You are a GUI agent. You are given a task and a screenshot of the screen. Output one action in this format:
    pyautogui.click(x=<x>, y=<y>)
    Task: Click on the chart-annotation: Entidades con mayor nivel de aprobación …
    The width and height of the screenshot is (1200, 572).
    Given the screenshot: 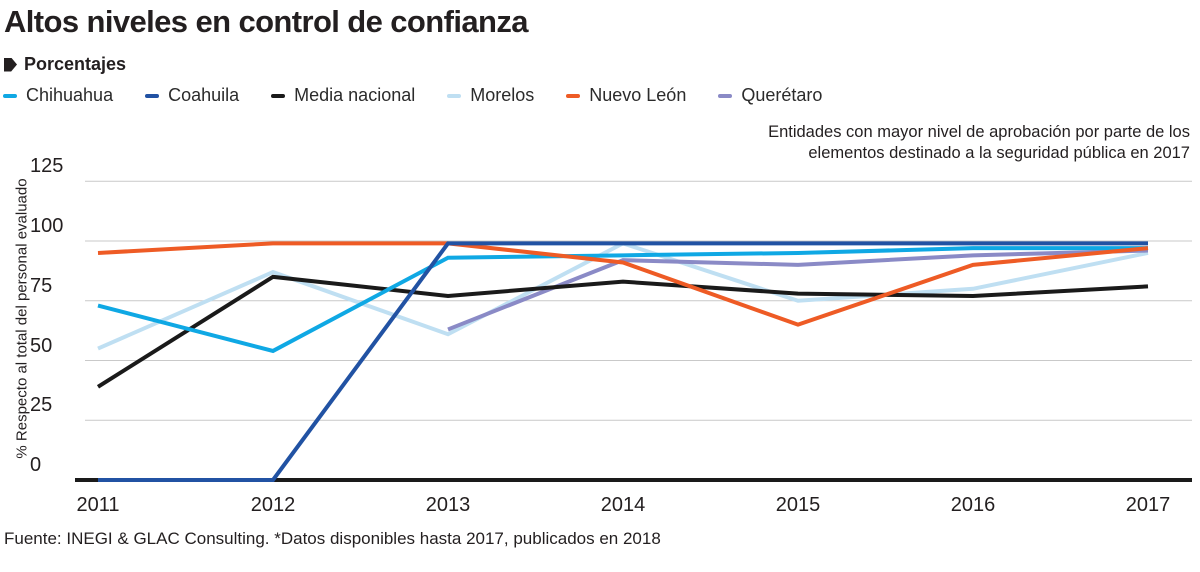 What is the action you would take?
    pyautogui.click(x=979, y=142)
    